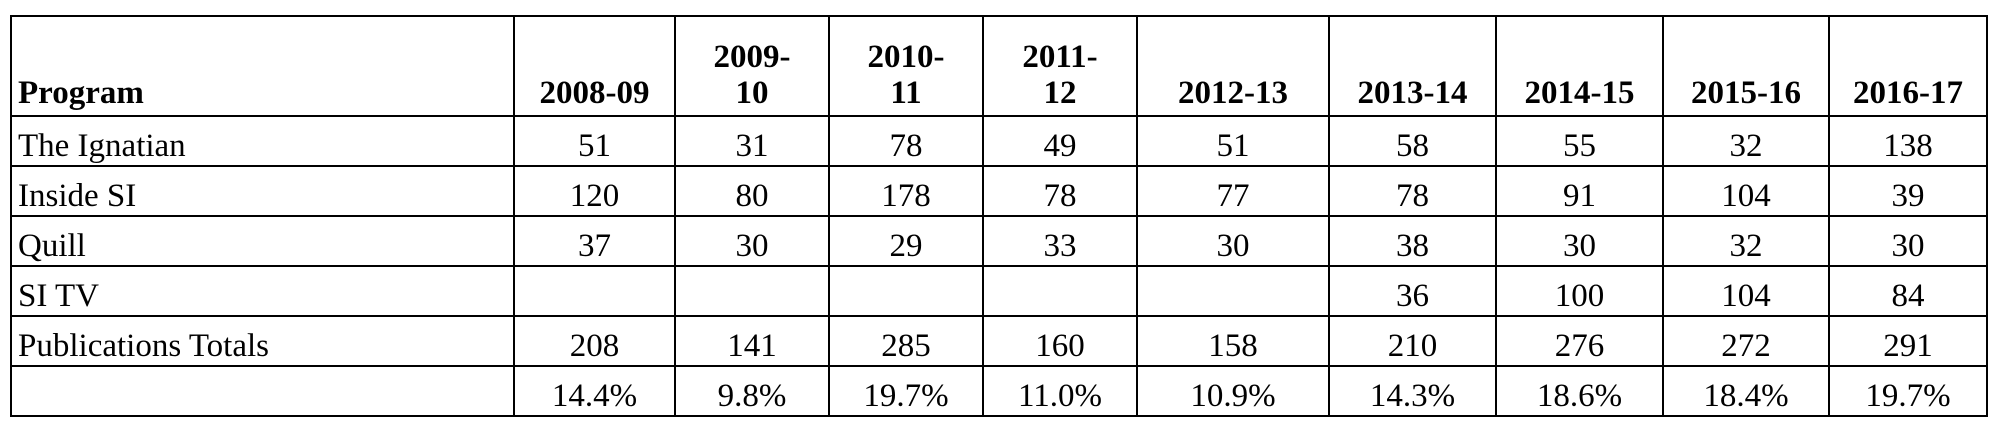 This screenshot has height=421, width=2002. Describe the element at coordinates (1579, 291) in the screenshot. I see `cell: 100` at that location.